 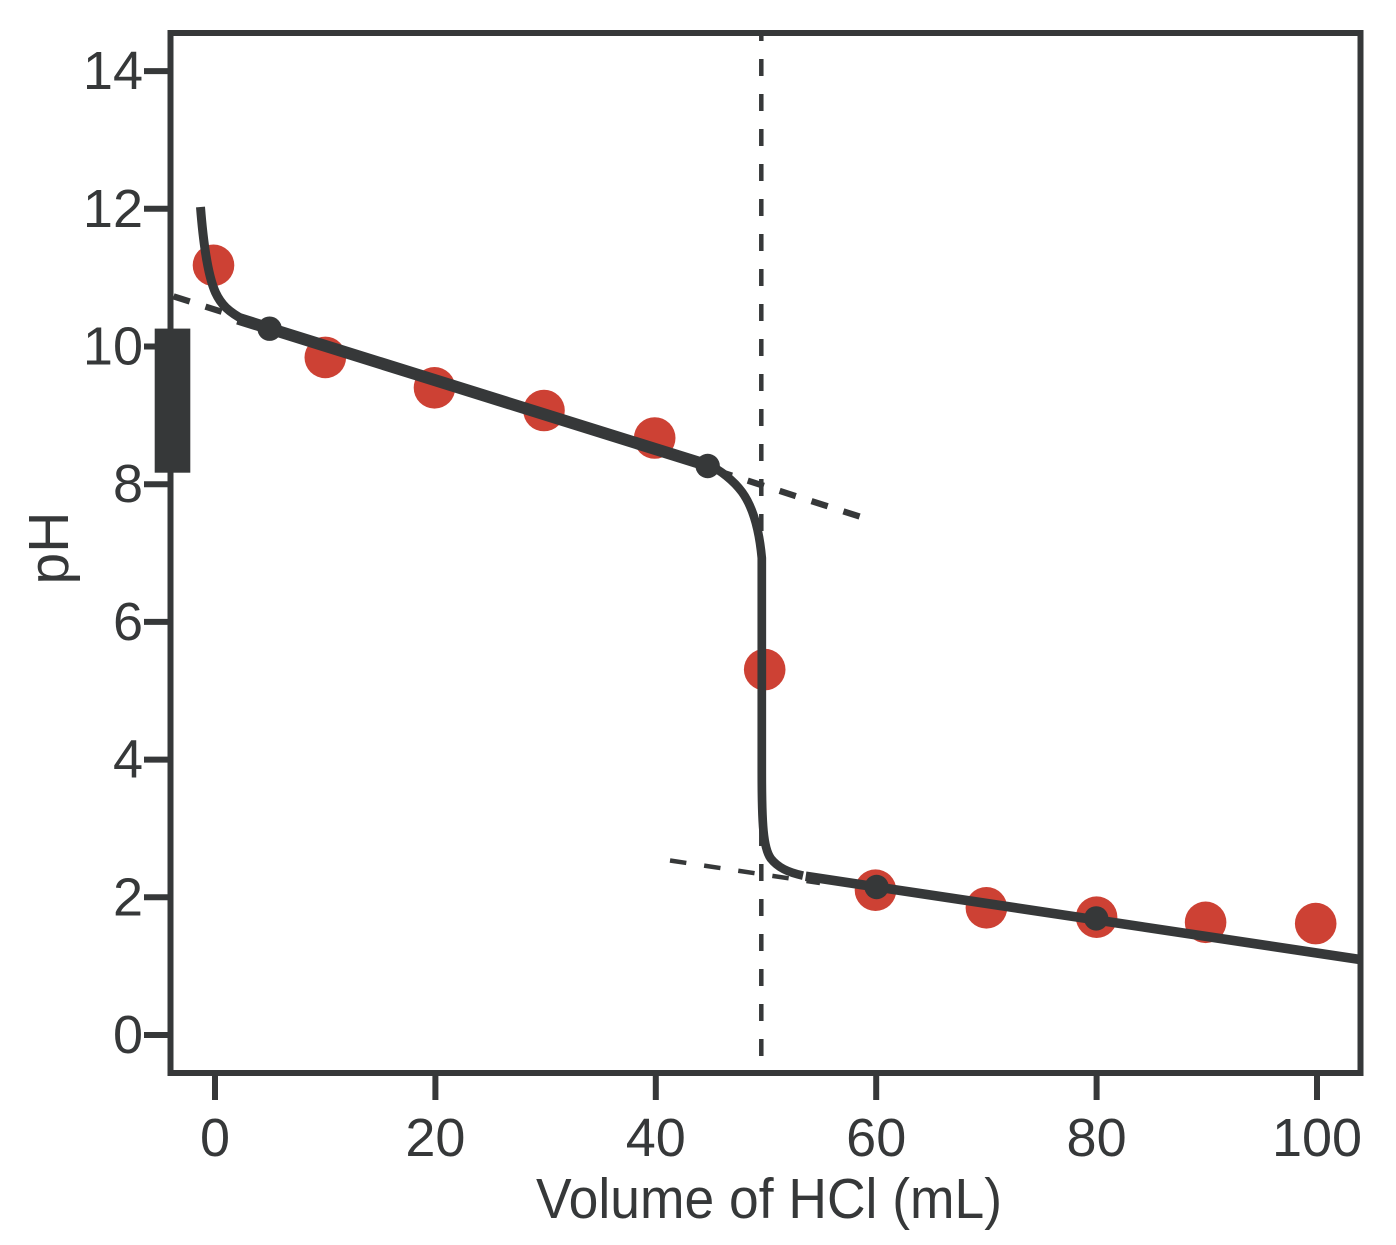 I want to click on svg-text: Volume of HCl (mL), so click(x=769, y=1199).